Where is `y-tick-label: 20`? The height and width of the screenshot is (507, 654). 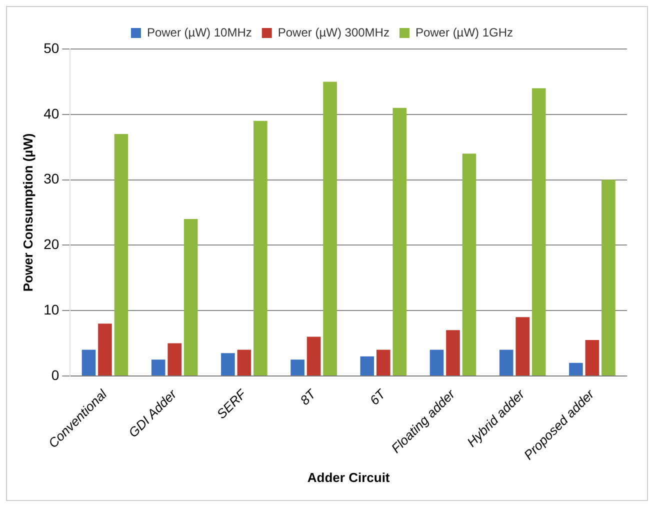 y-tick-label: 20 is located at coordinates (52, 244).